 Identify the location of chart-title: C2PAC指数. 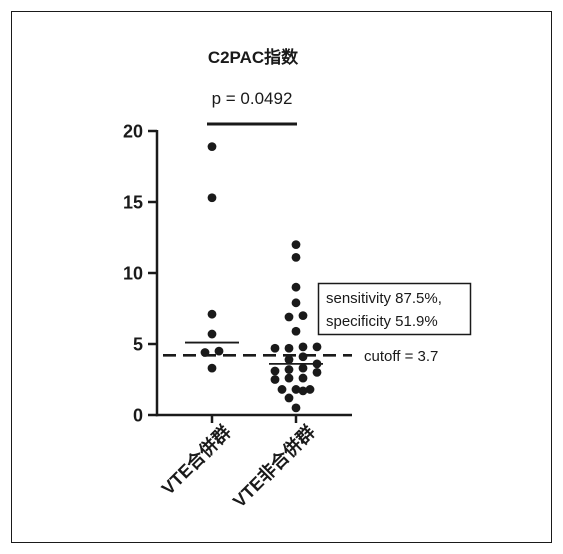
(253, 57).